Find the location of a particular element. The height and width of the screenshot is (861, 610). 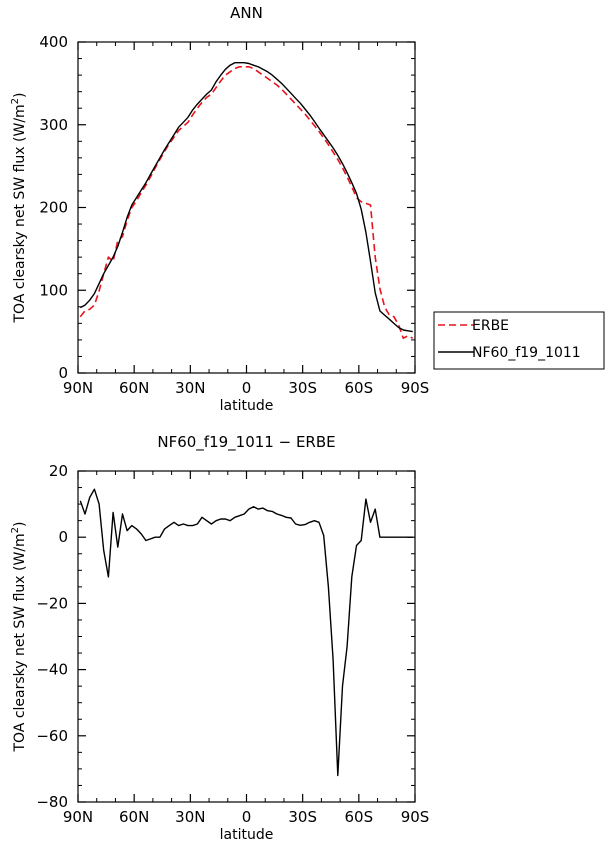

legend: ERBE NF60_f19_1011 is located at coordinates (519, 340).